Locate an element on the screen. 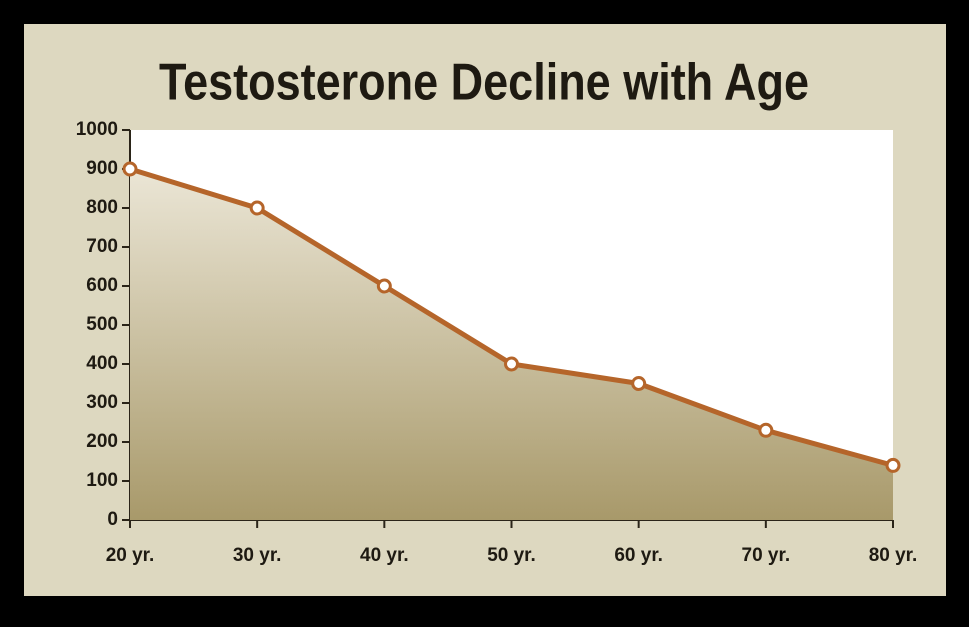 The width and height of the screenshot is (969, 627). x-tick-label: 20 yr. is located at coordinates (130, 555).